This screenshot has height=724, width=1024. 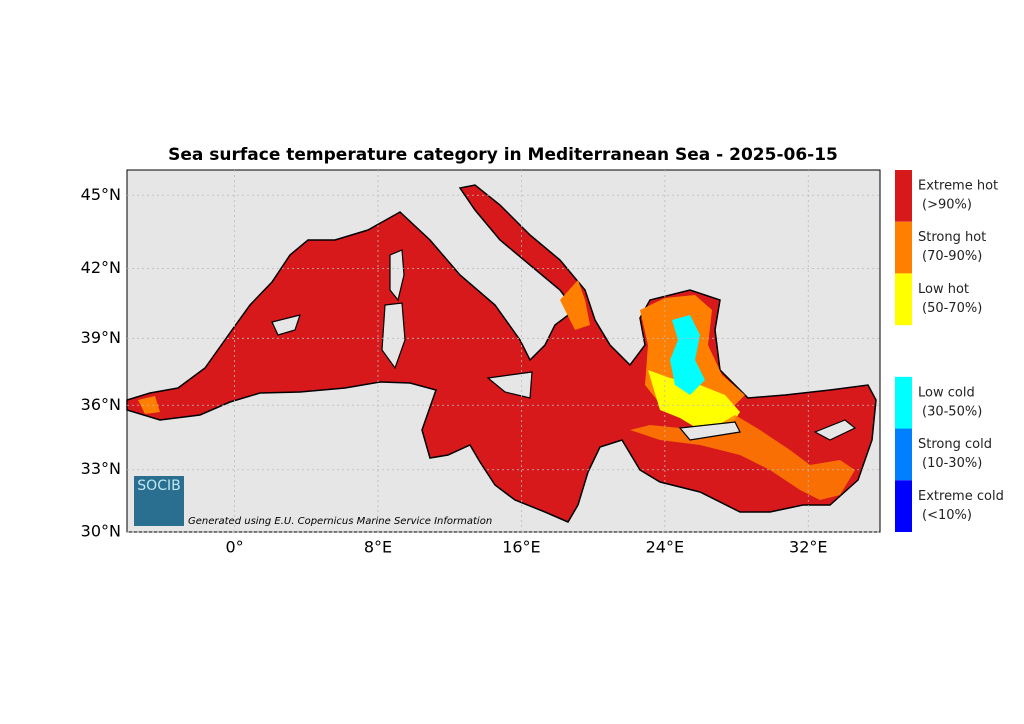 What do you see at coordinates (665, 547) in the screenshot?
I see `x-tick-label: 24°E` at bounding box center [665, 547].